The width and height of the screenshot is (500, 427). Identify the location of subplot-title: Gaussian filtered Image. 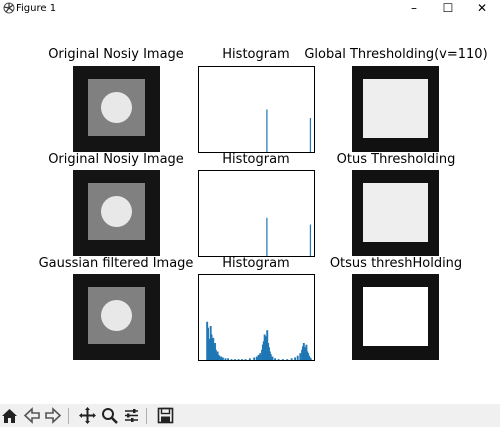
(116, 263).